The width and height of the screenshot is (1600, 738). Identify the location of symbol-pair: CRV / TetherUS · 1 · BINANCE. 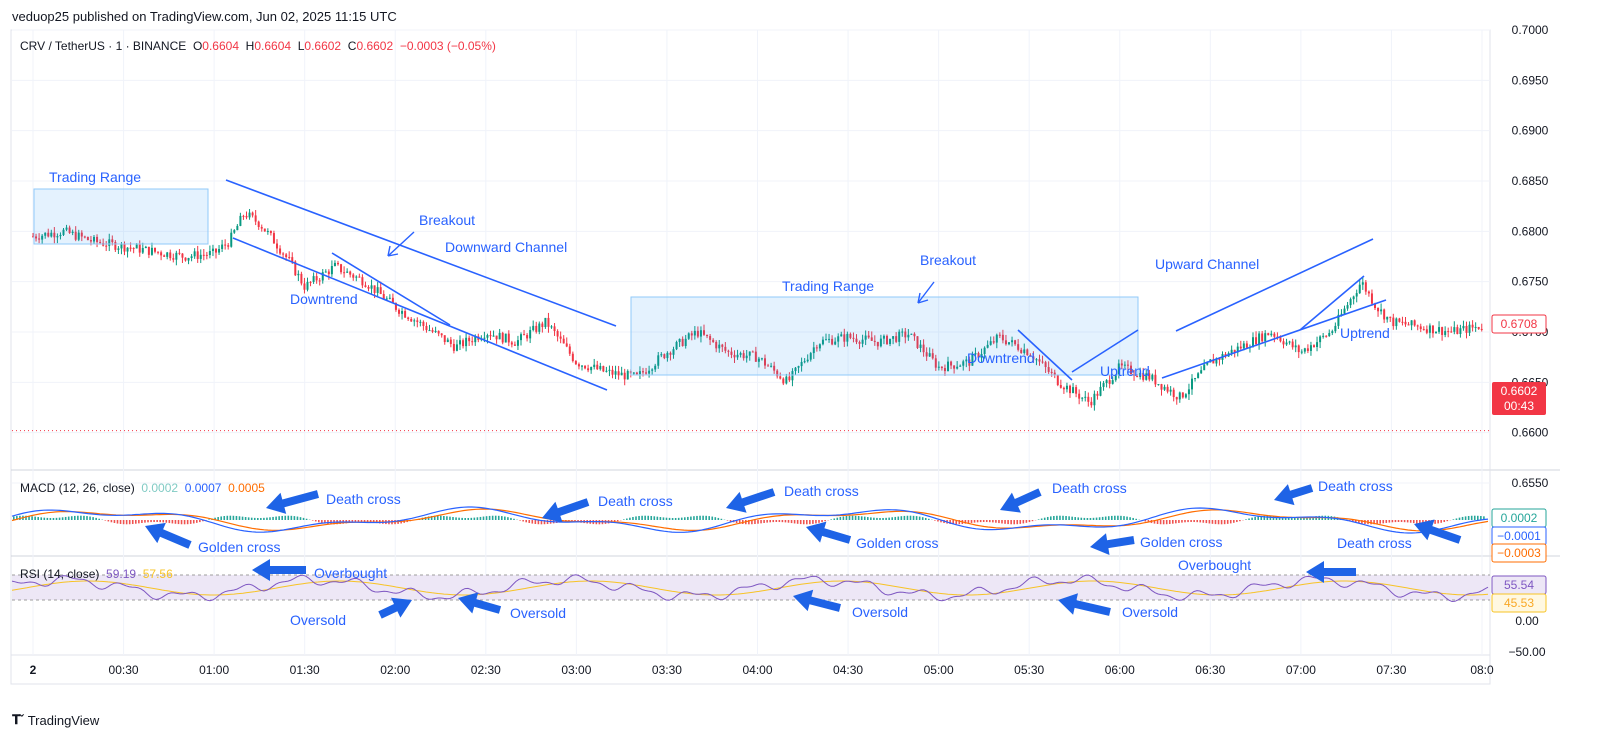
(103, 46).